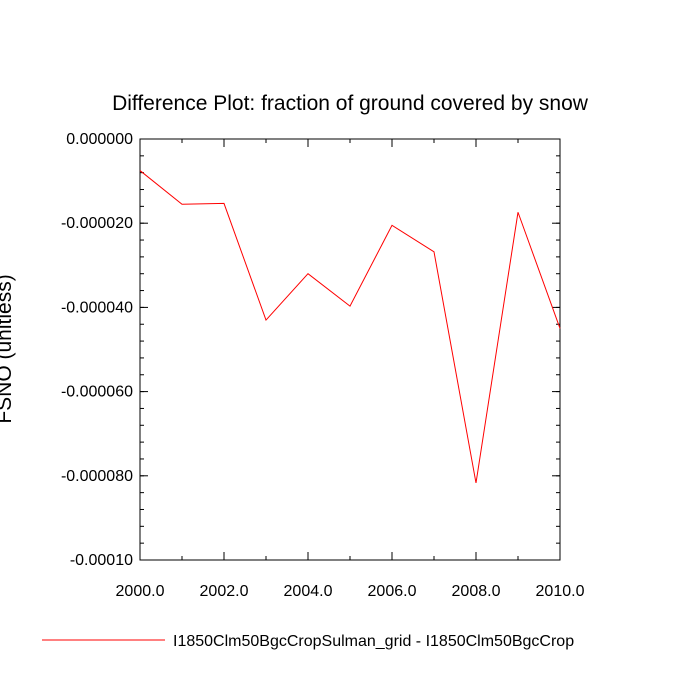 This screenshot has height=700, width=700. I want to click on x-tick-label: 2010.0, so click(560, 591).